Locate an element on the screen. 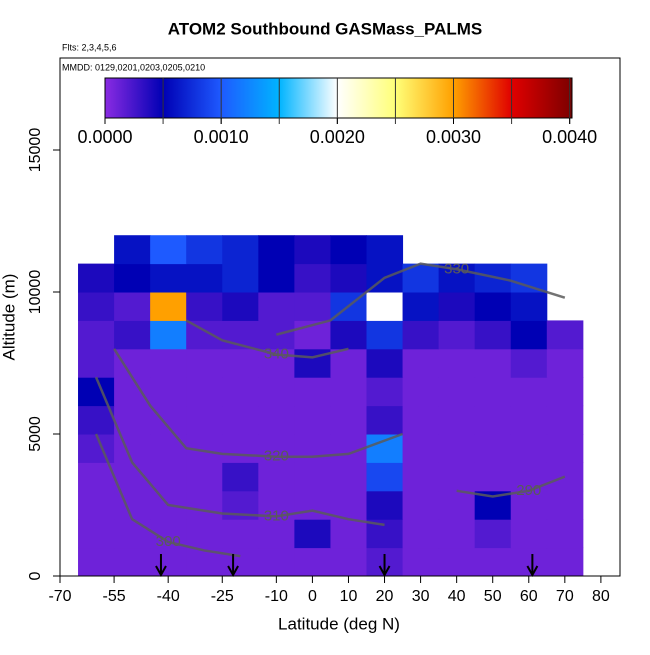 The width and height of the screenshot is (650, 655). chart-title: ATOM2 Southbound GASMass_PALMS is located at coordinates (325, 28).